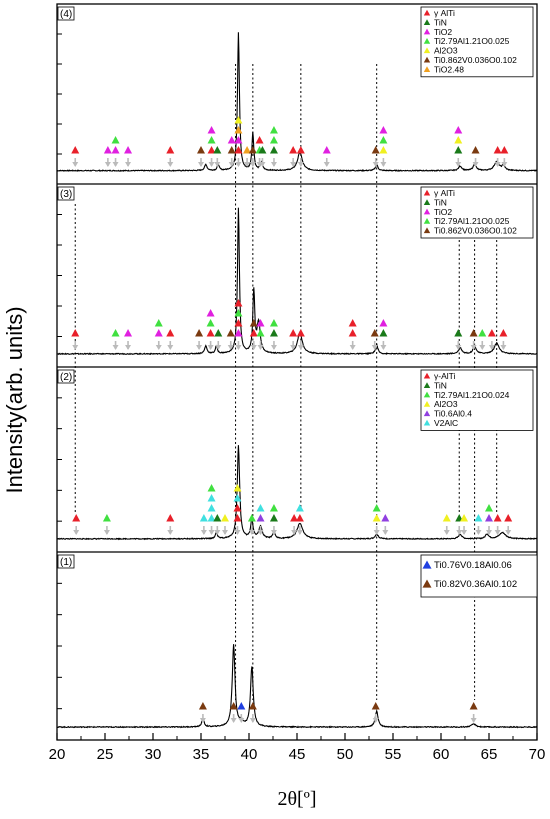 This screenshot has height=819, width=550. What do you see at coordinates (14, 399) in the screenshot?
I see `y-axis-label: Intensity(arb. units)` at bounding box center [14, 399].